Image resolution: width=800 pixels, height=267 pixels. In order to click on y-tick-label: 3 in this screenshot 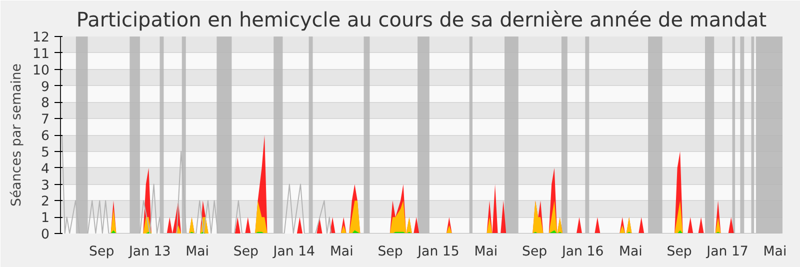, I will do `click(45, 186)`.